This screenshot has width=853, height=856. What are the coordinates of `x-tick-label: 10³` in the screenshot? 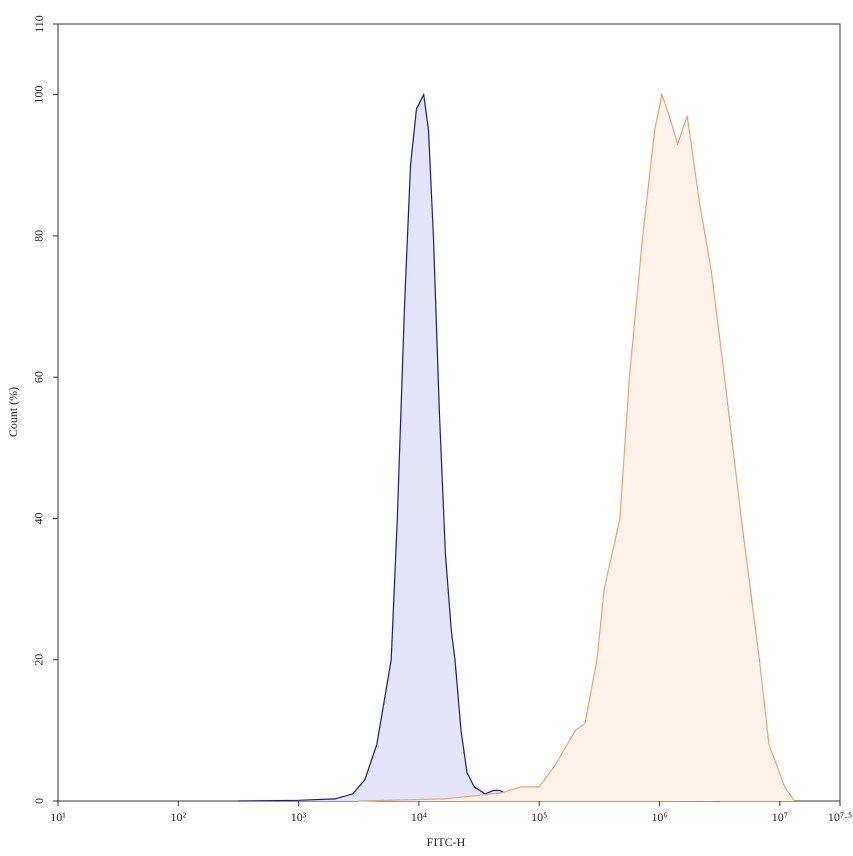 It's located at (299, 817).